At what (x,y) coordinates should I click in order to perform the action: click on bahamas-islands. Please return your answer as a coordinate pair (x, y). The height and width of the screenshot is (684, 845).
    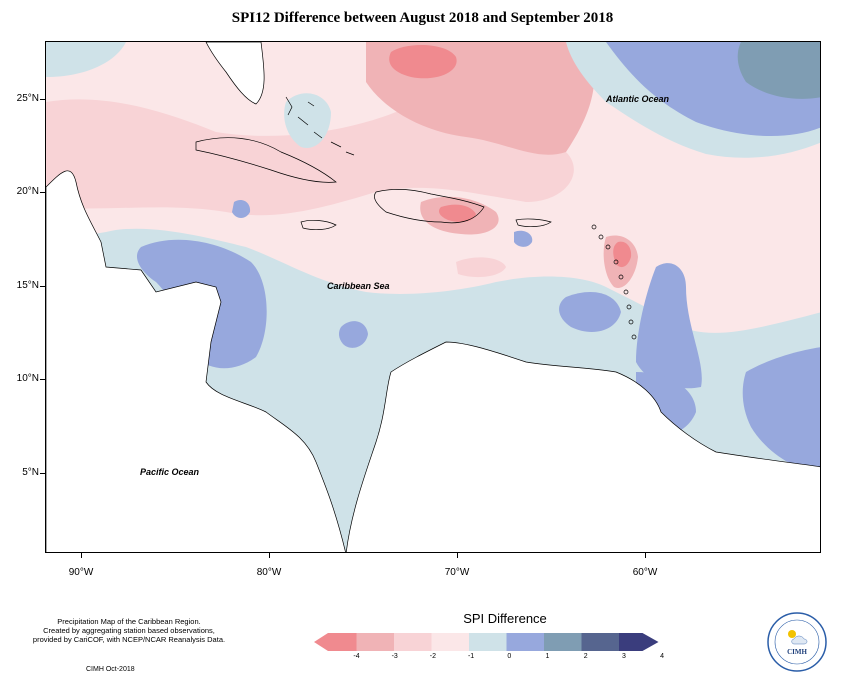
    Looking at the image, I should click on (320, 126).